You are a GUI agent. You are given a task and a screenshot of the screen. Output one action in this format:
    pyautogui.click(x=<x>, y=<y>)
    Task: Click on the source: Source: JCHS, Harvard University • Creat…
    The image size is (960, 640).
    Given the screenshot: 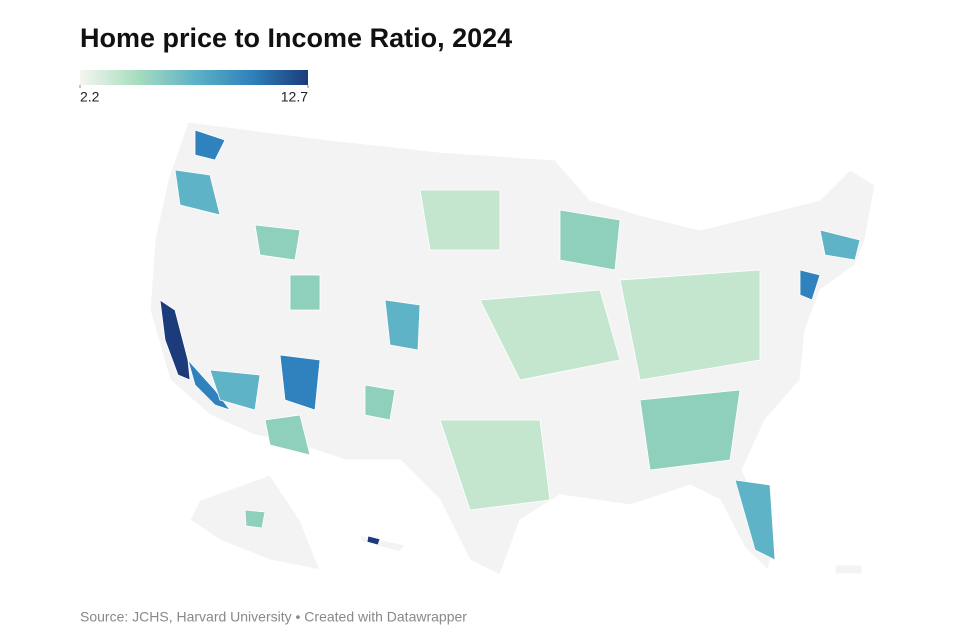 What is the action you would take?
    pyautogui.click(x=273, y=617)
    